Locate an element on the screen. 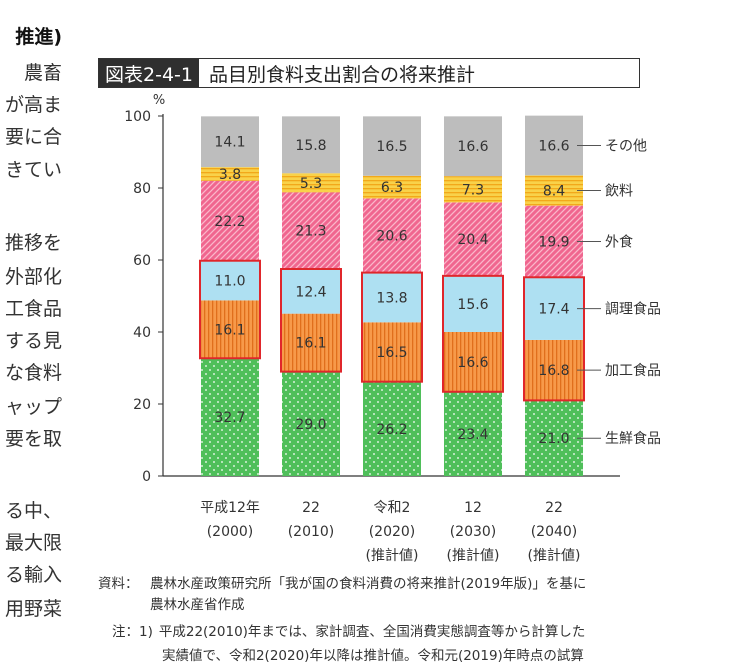 This screenshot has width=738, height=664. legend-label: 外食 is located at coordinates (619, 241).